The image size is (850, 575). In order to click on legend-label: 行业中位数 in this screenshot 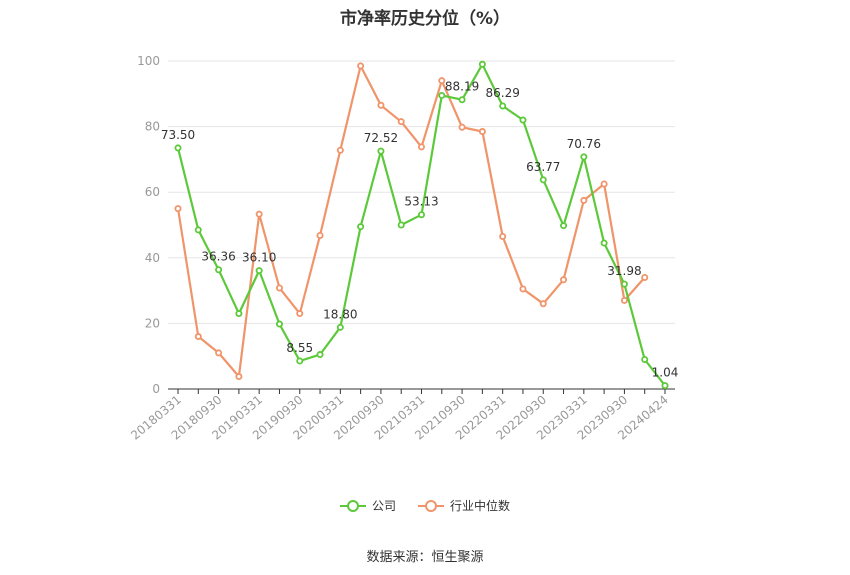, I will do `click(480, 506)`.